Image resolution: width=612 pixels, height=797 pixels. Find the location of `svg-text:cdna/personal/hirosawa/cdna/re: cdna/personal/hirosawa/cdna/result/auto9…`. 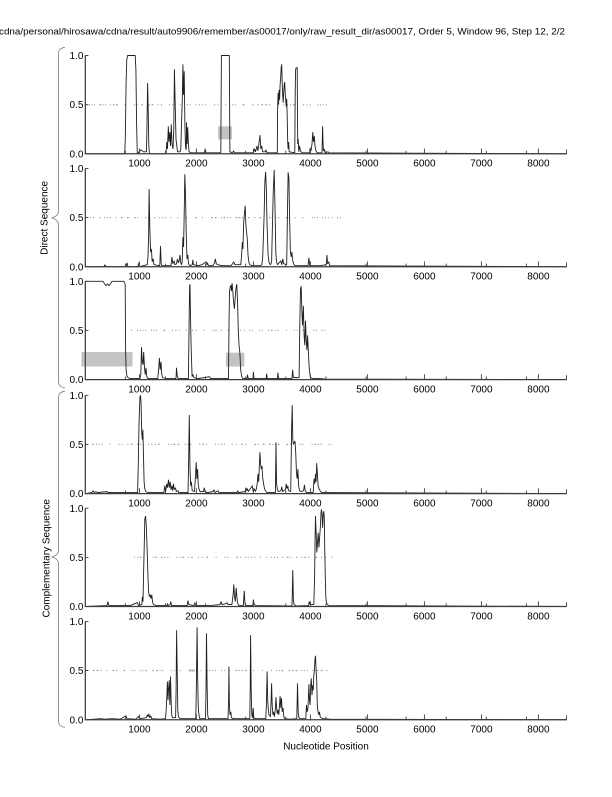

svg-text:cdna/personal/hirosawa/cdna/re: cdna/personal/hirosawa/cdna/result/auto9… is located at coordinates (282, 30).